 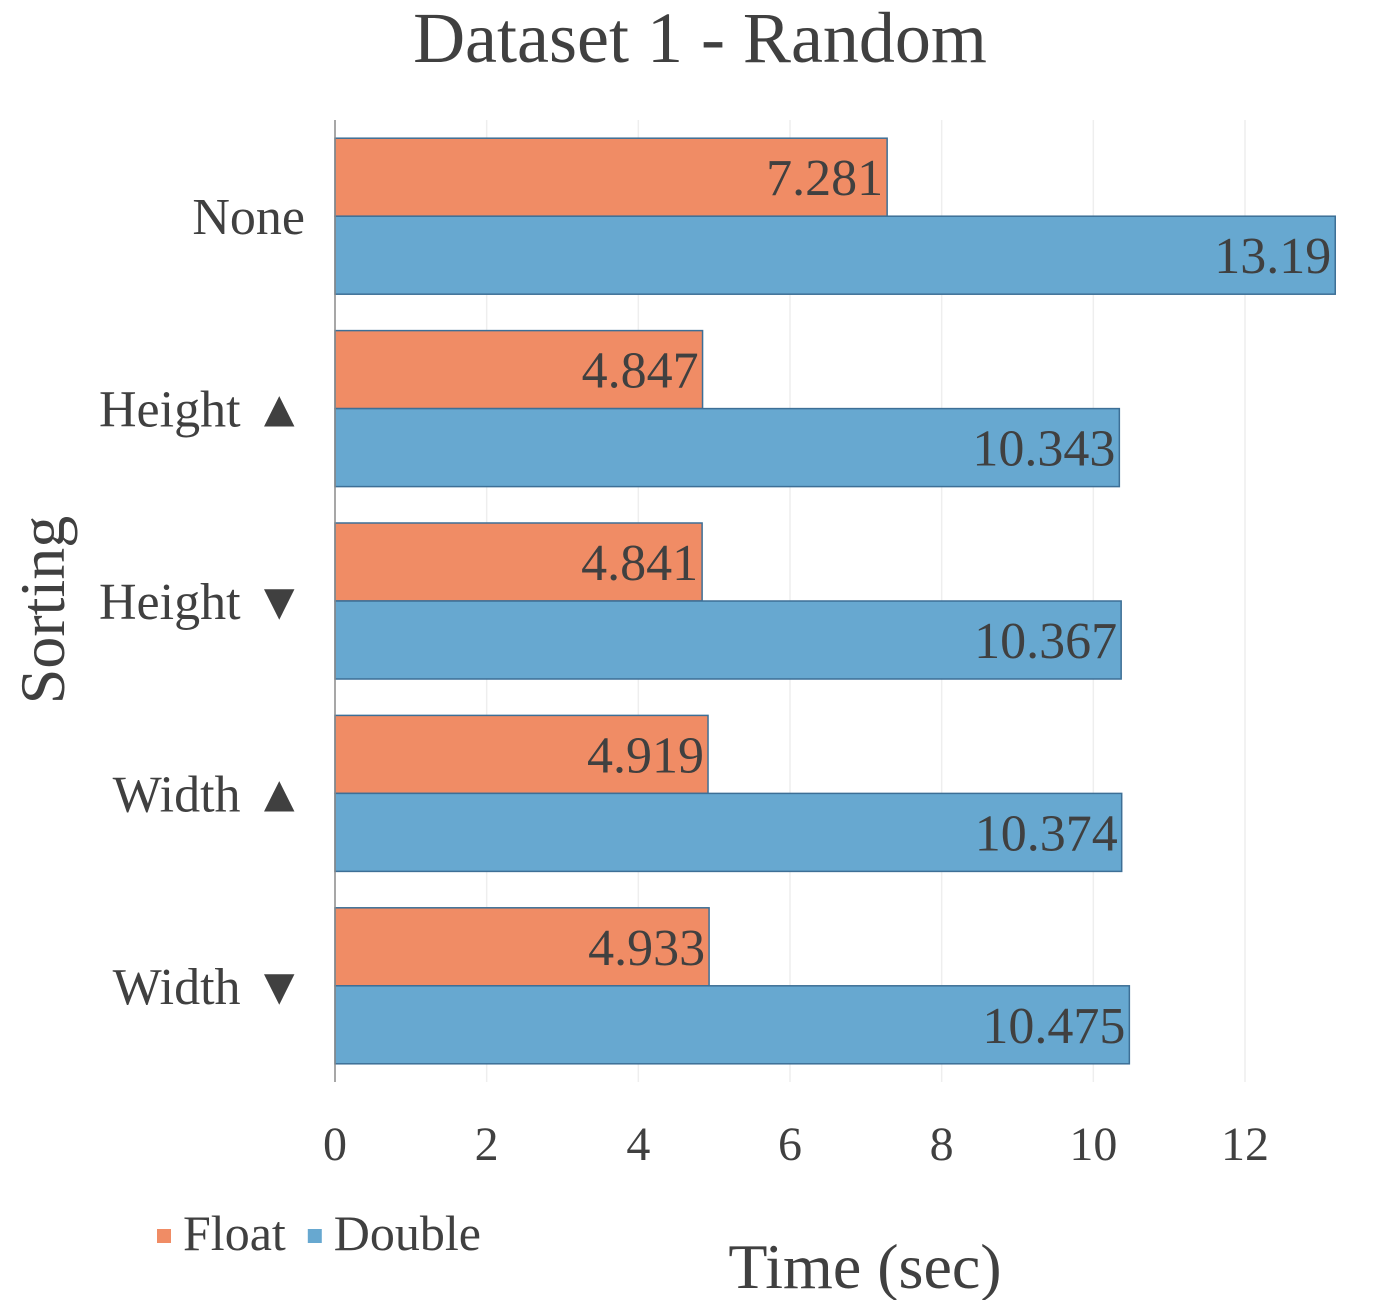 I want to click on x-tick-label: 4, so click(x=638, y=1144).